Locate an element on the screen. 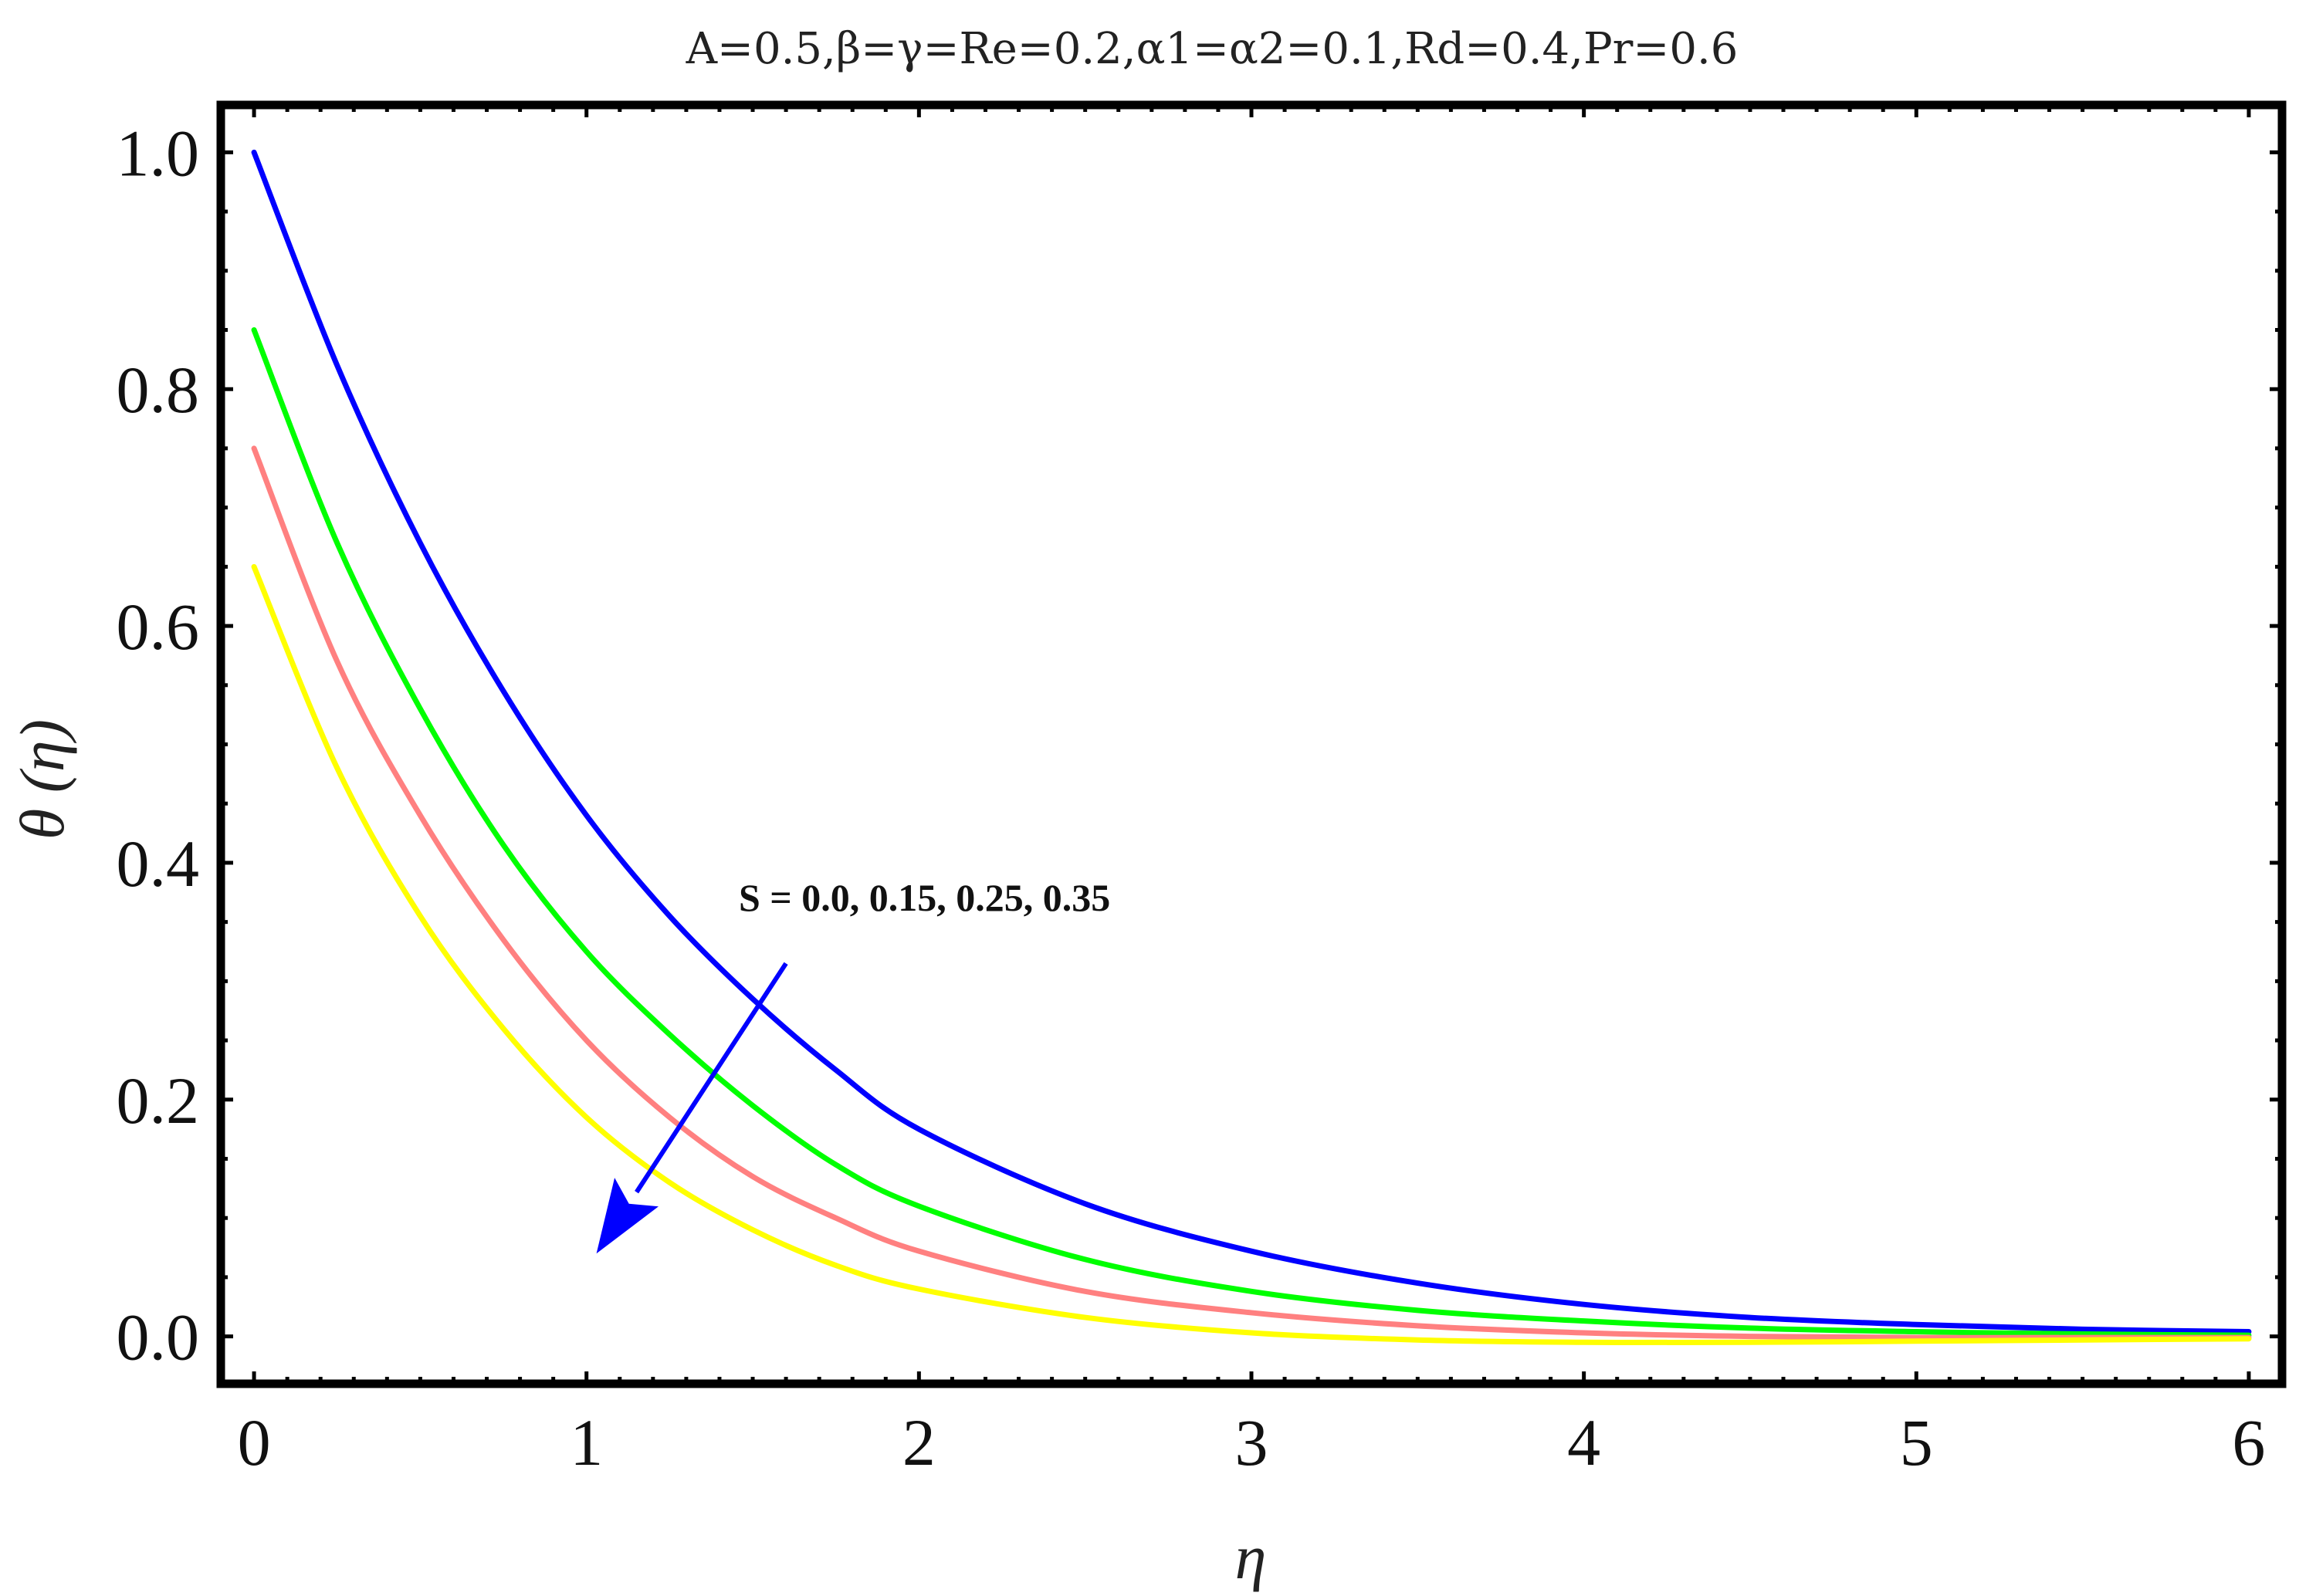 Image resolution: width=2316 pixels, height=1596 pixels. x-tick-label: 6 is located at coordinates (2248, 1442).